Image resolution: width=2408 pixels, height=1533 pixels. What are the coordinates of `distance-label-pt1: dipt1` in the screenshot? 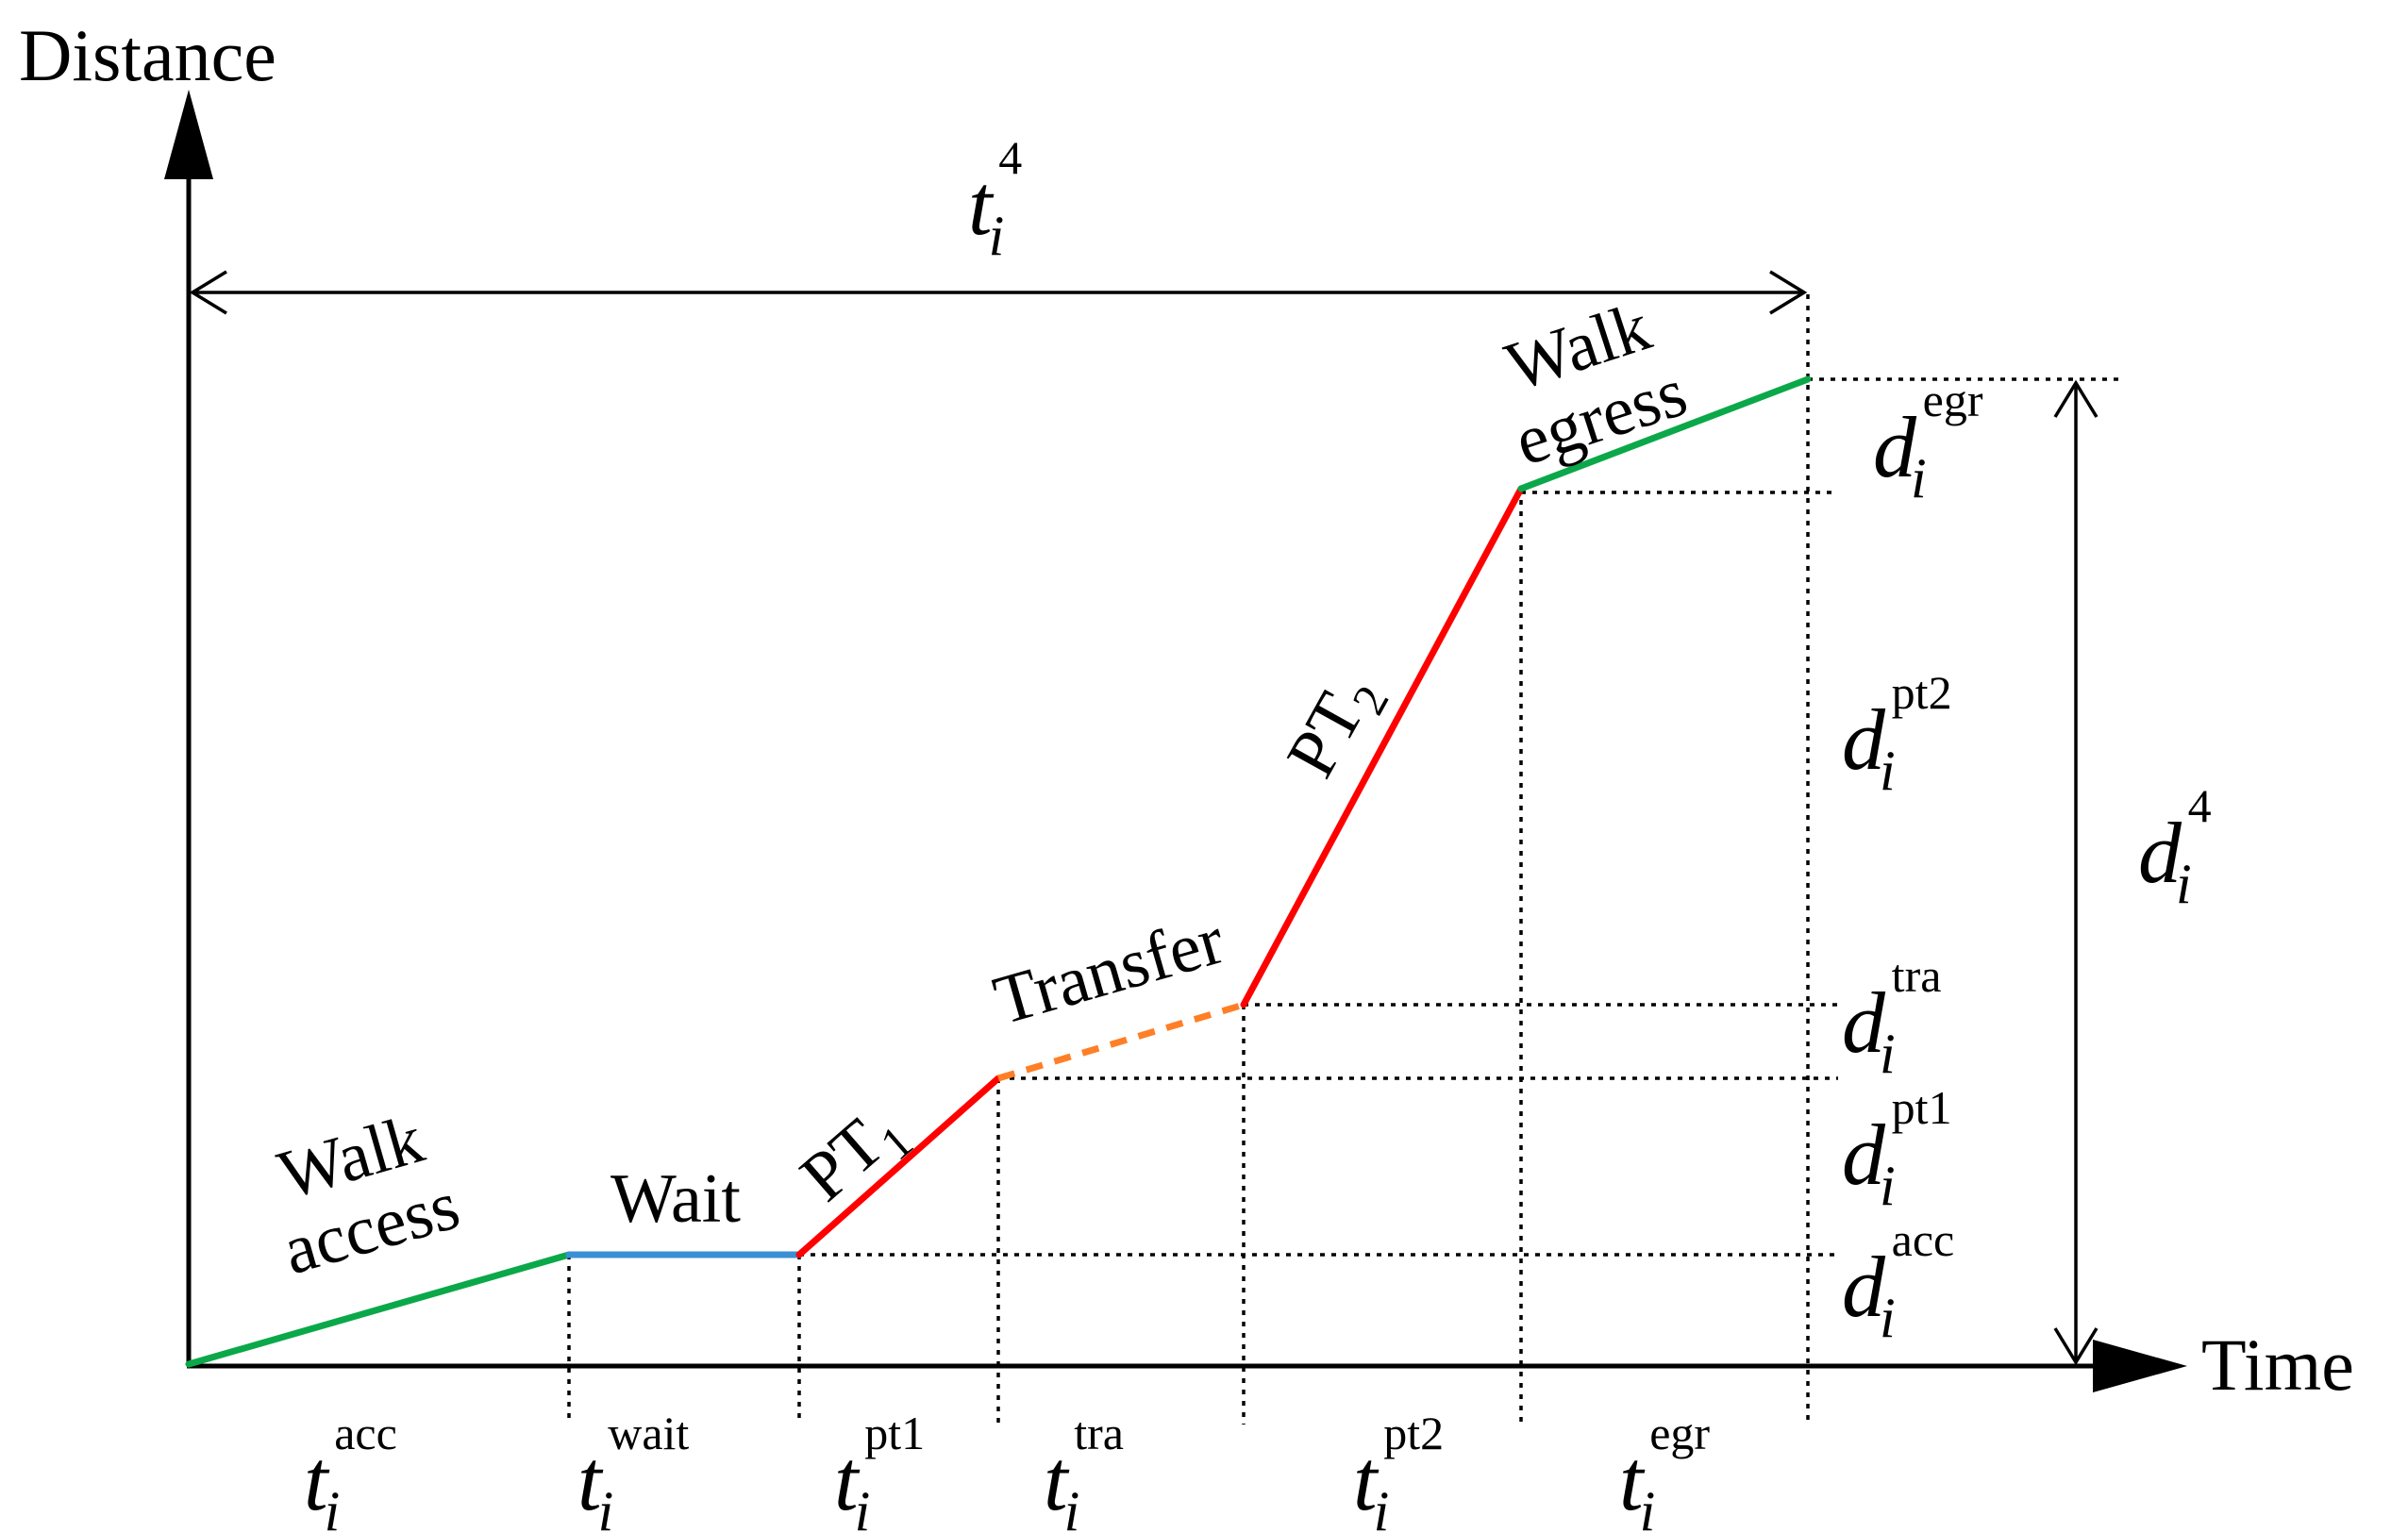 It's located at (1897, 1149).